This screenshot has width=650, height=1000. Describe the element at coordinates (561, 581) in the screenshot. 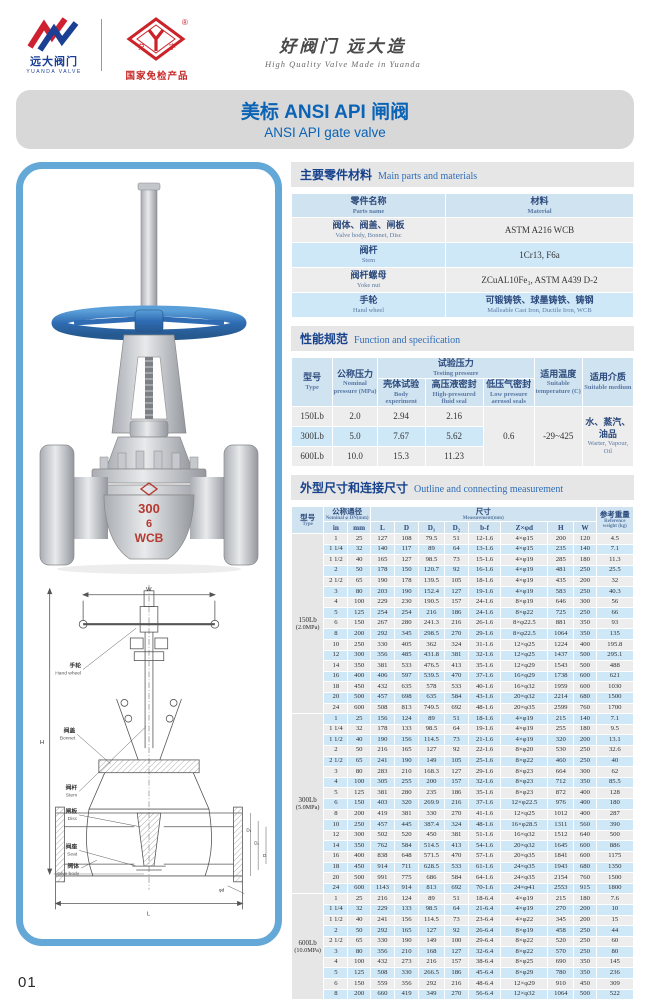

I see `size-cell: 435` at that location.